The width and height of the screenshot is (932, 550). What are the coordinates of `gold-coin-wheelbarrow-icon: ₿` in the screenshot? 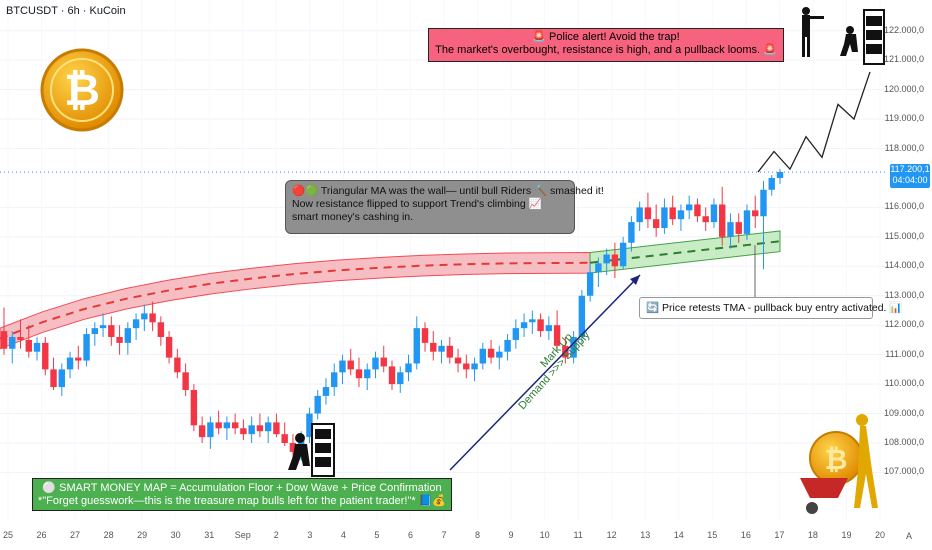 It's located at (839, 464).